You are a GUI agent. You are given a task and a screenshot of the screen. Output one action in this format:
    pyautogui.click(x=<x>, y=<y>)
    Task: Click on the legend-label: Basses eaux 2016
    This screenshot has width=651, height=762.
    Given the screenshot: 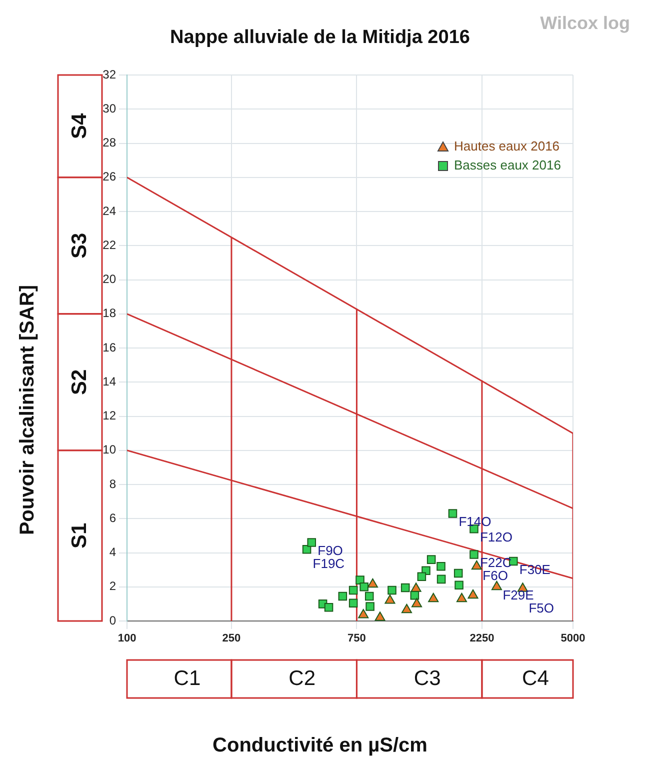 What is the action you would take?
    pyautogui.click(x=507, y=165)
    